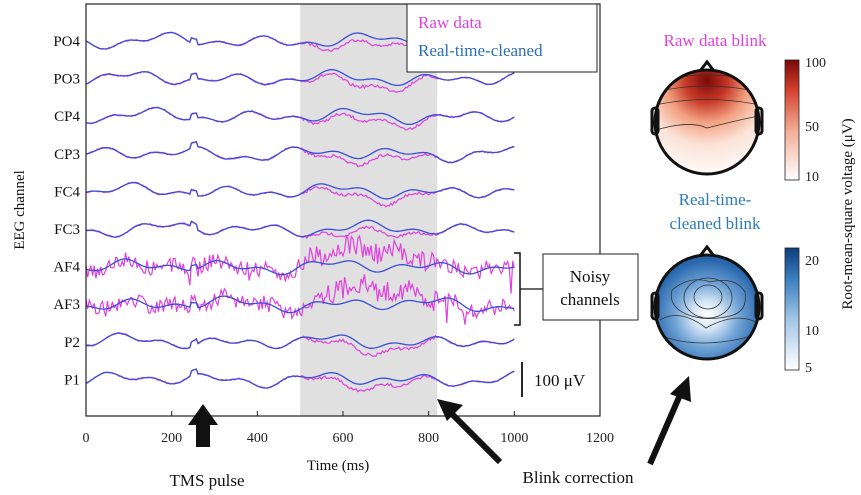 The image size is (861, 495). What do you see at coordinates (203, 425) in the screenshot?
I see `tms-arrow` at bounding box center [203, 425].